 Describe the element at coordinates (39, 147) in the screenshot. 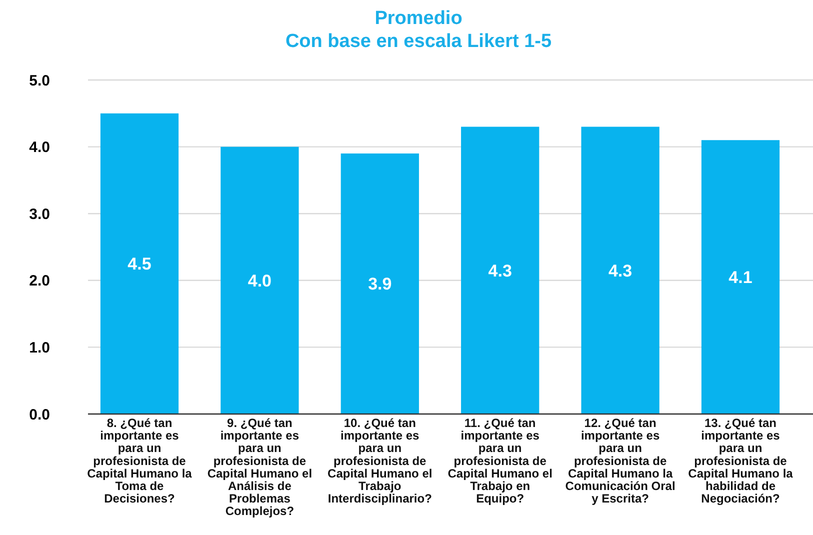

I see `y-tick-label: 4.0` at that location.